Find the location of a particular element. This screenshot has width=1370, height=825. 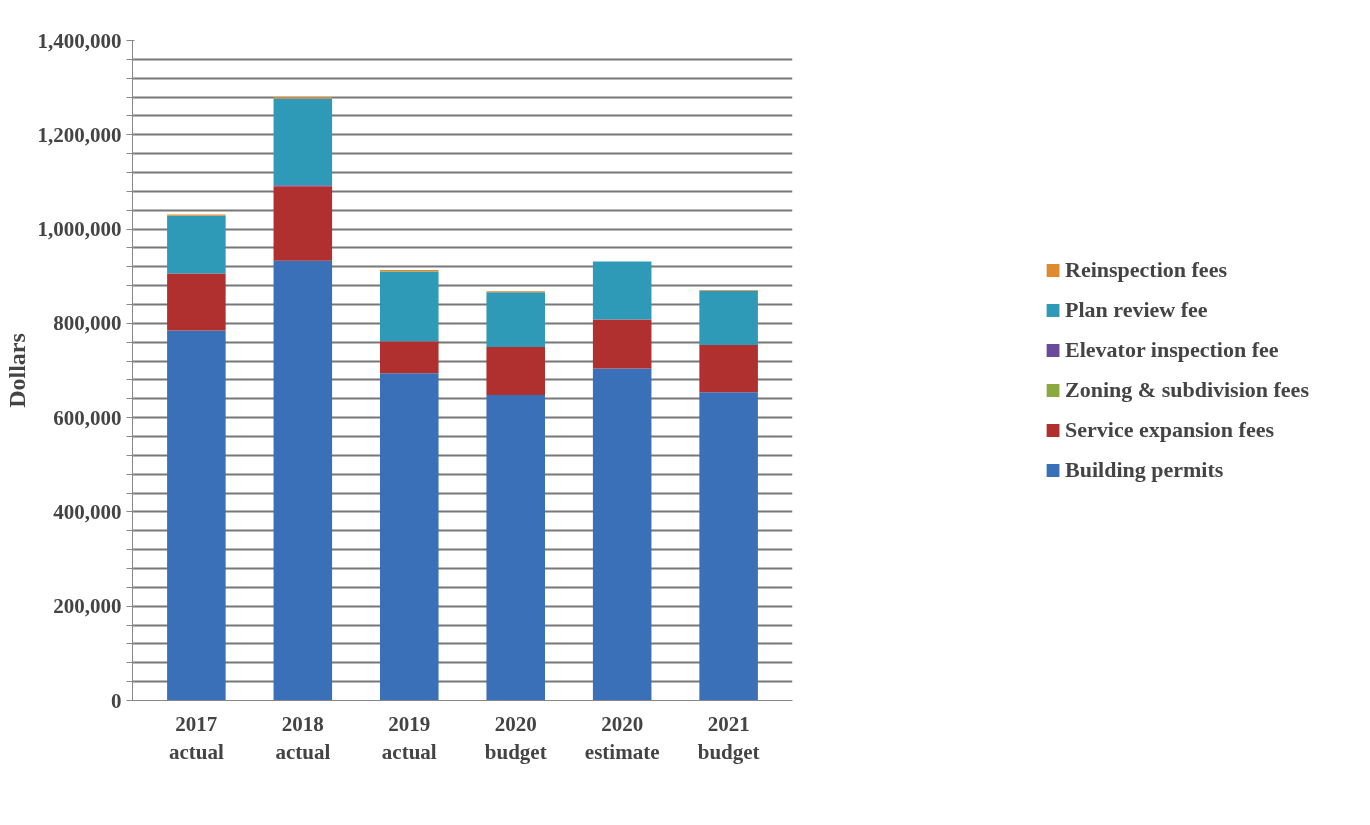

legend-label: Service expansion fees is located at coordinates (1170, 430).